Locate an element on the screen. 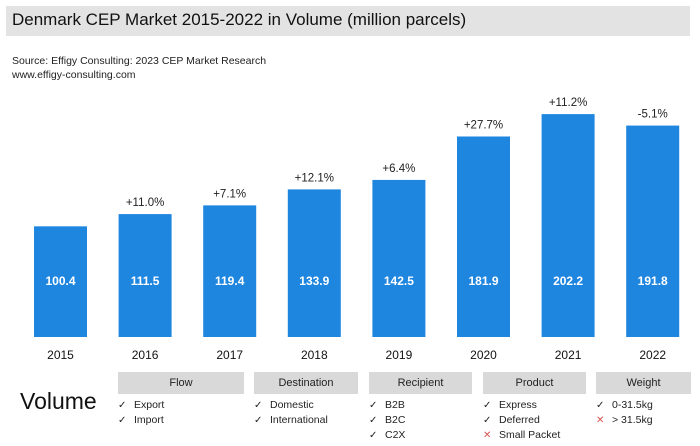  value-label-2018: 133.9 is located at coordinates (314, 281).